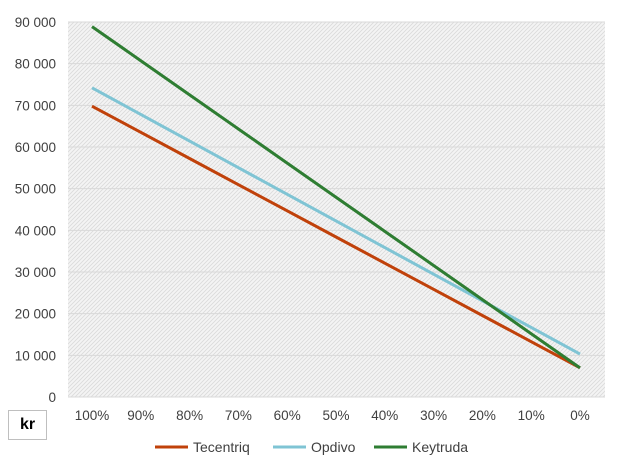 The image size is (620, 466). I want to click on legend-label: Opdivo, so click(333, 447).